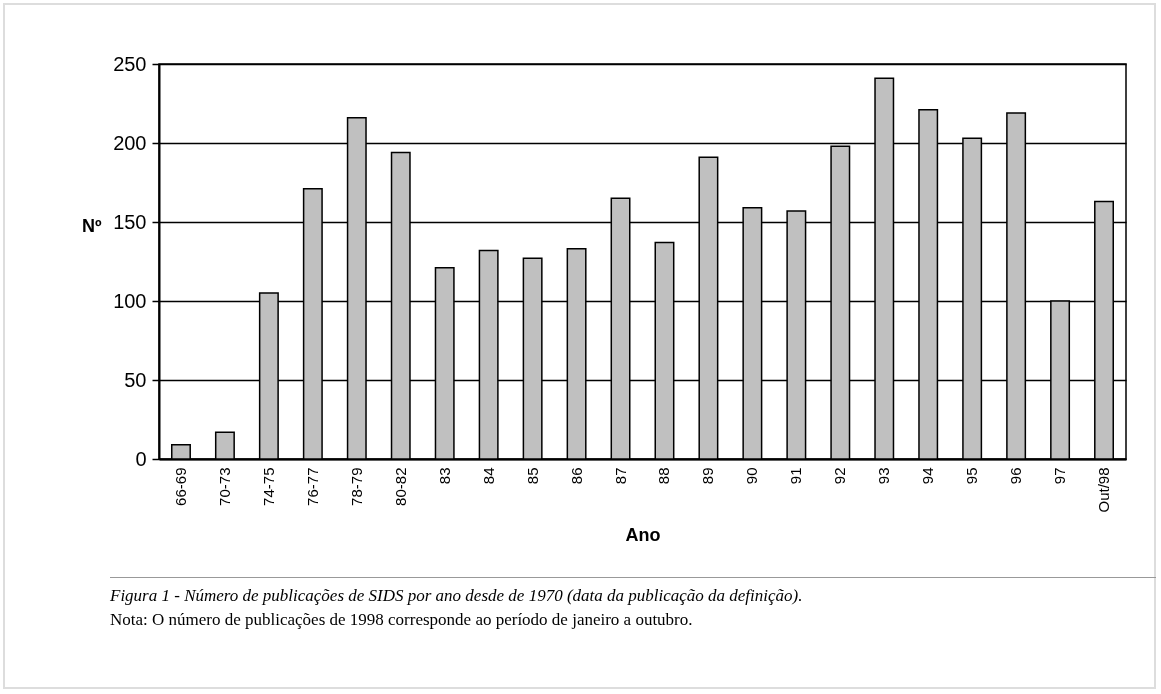  What do you see at coordinates (130, 63) in the screenshot?
I see `y-tick-label: 250` at bounding box center [130, 63].